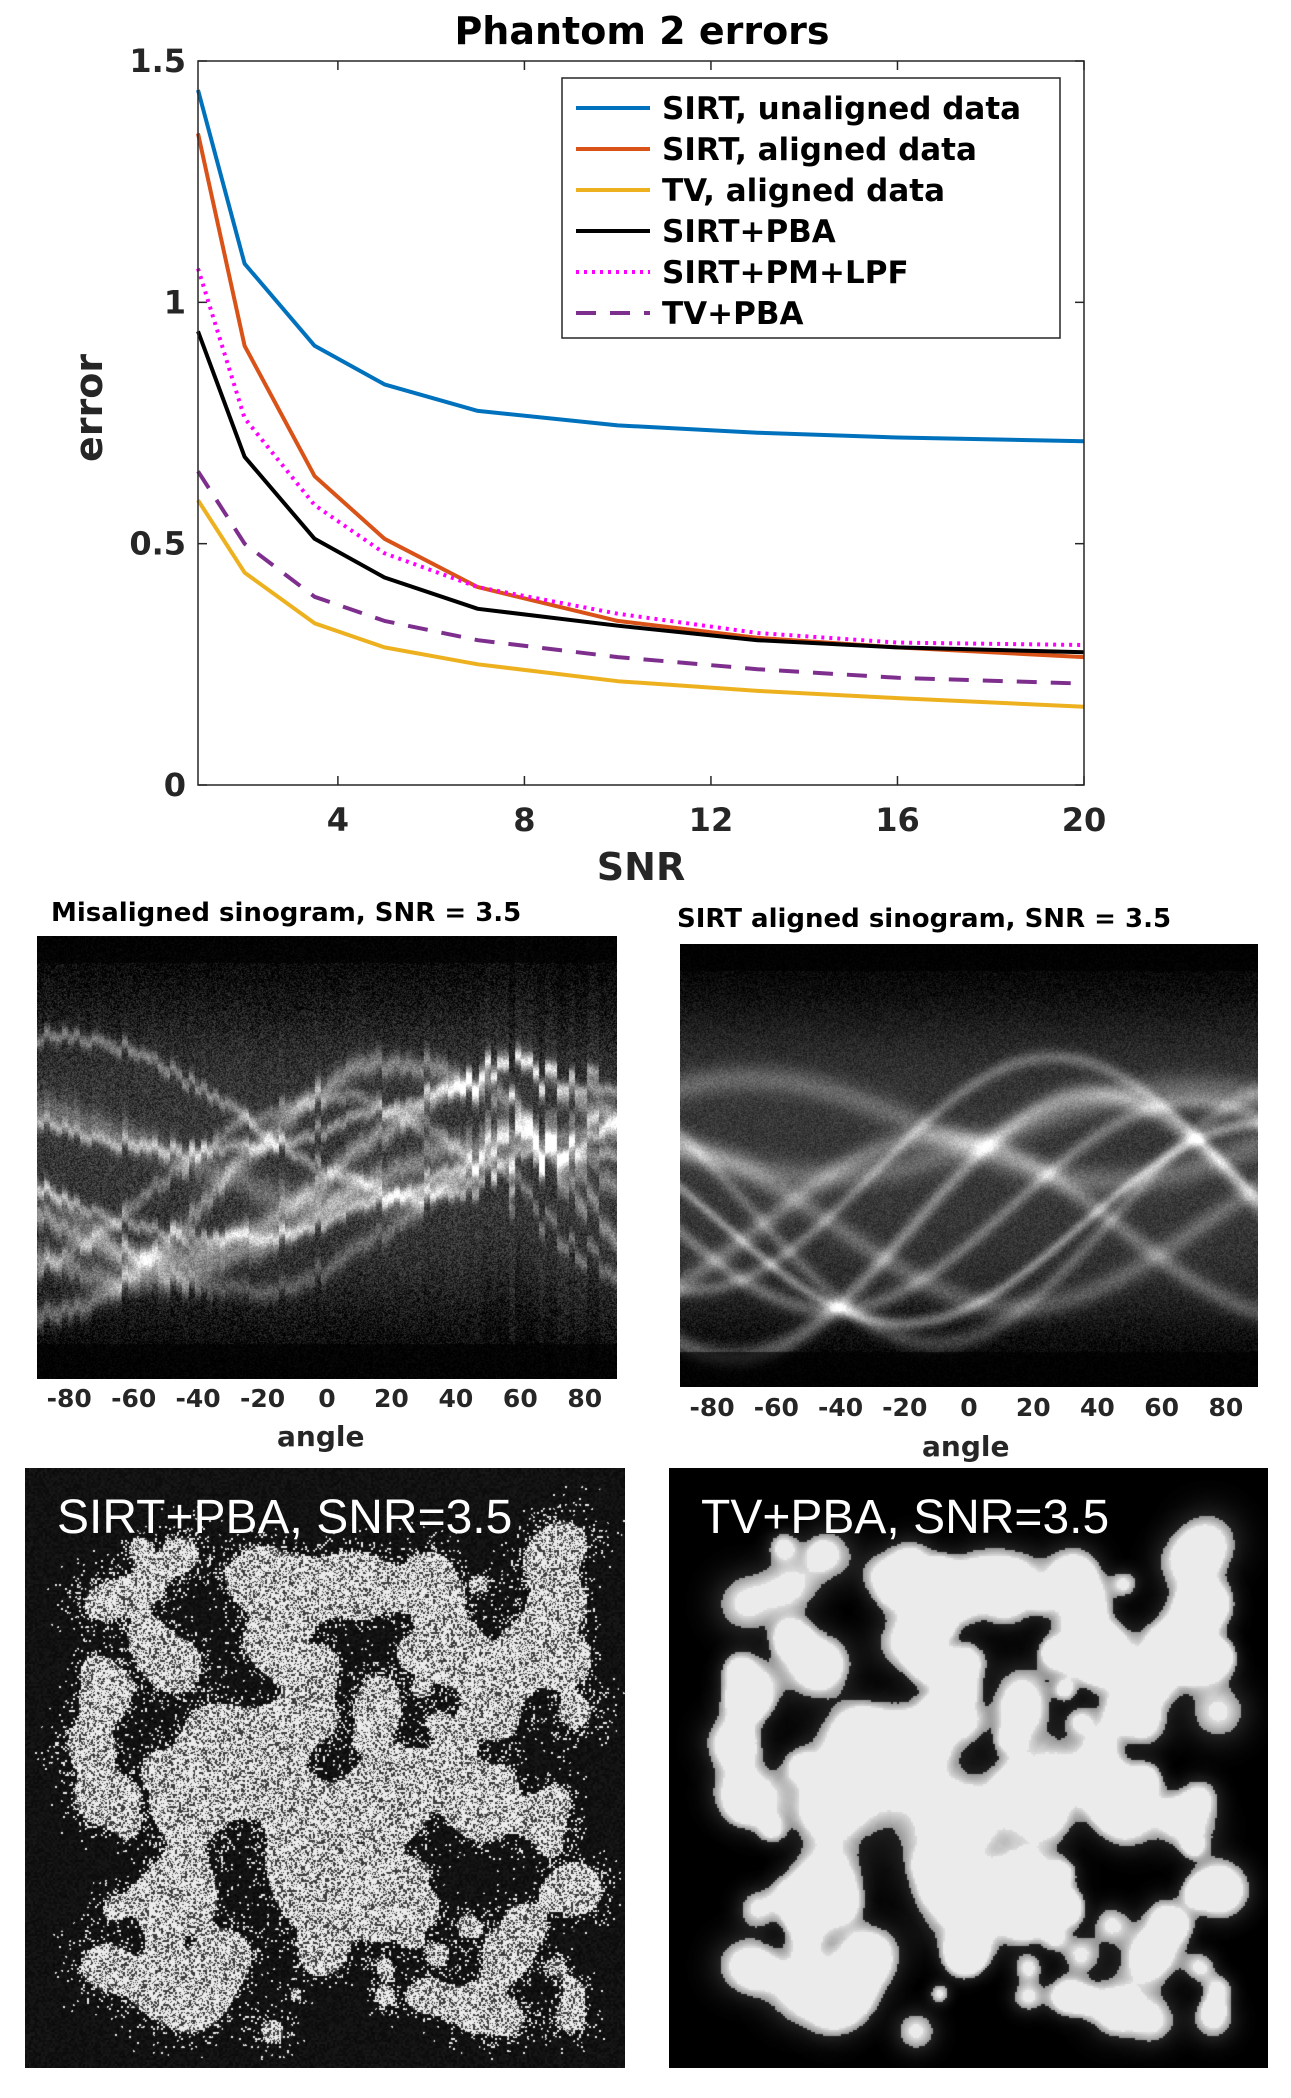 This screenshot has height=2098, width=1291. What do you see at coordinates (897, 820) in the screenshot?
I see `x-tick-label: 16` at bounding box center [897, 820].